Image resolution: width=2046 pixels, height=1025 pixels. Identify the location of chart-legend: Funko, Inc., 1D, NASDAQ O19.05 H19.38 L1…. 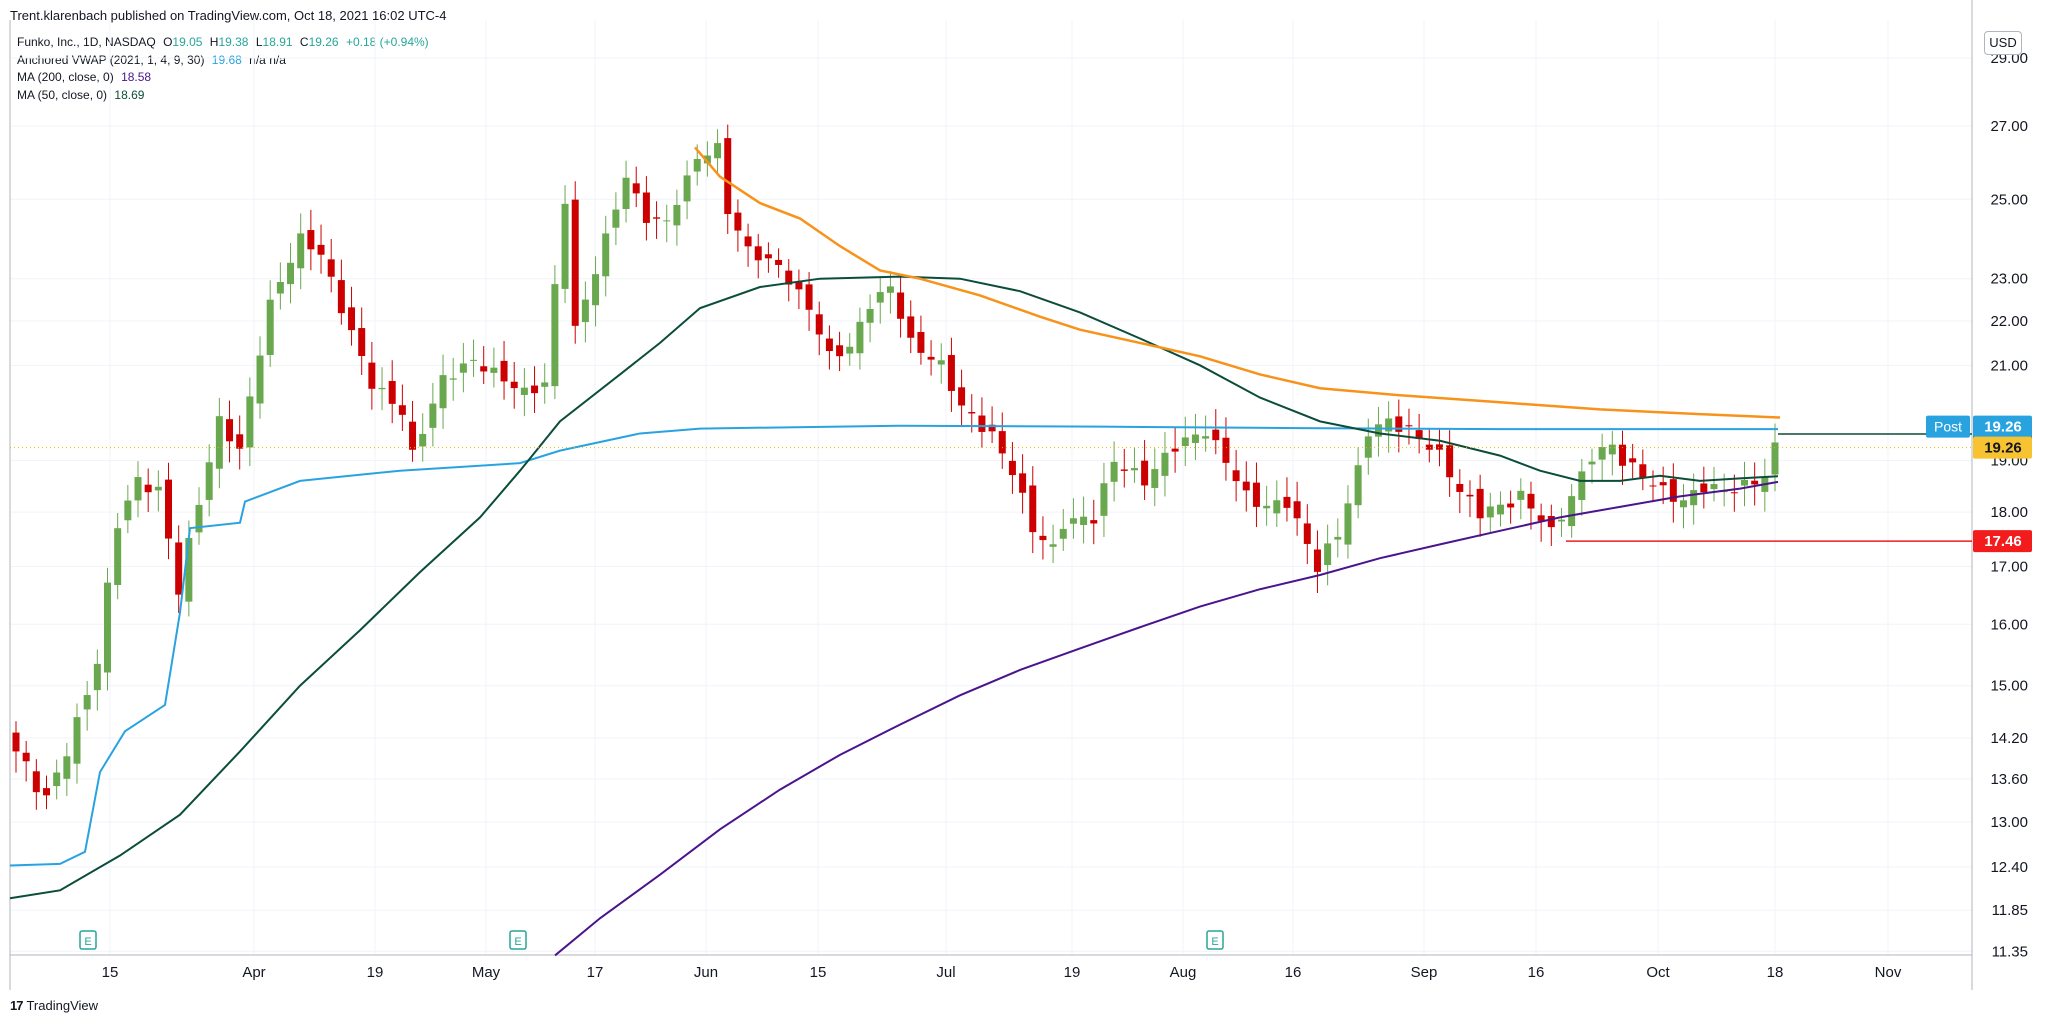
(223, 69).